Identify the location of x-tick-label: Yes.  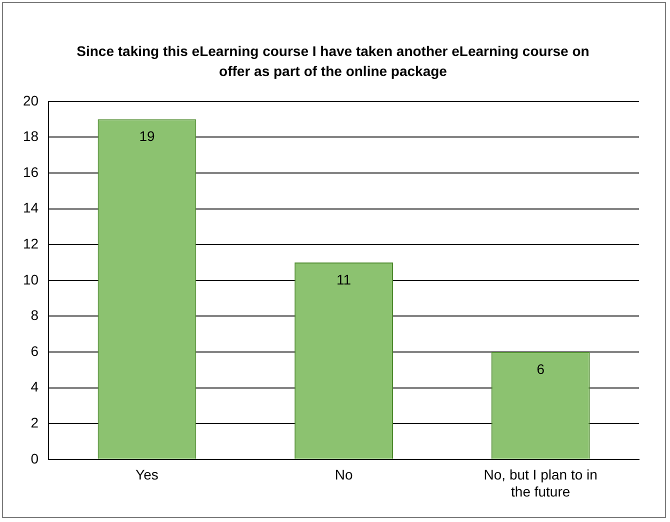
(147, 474).